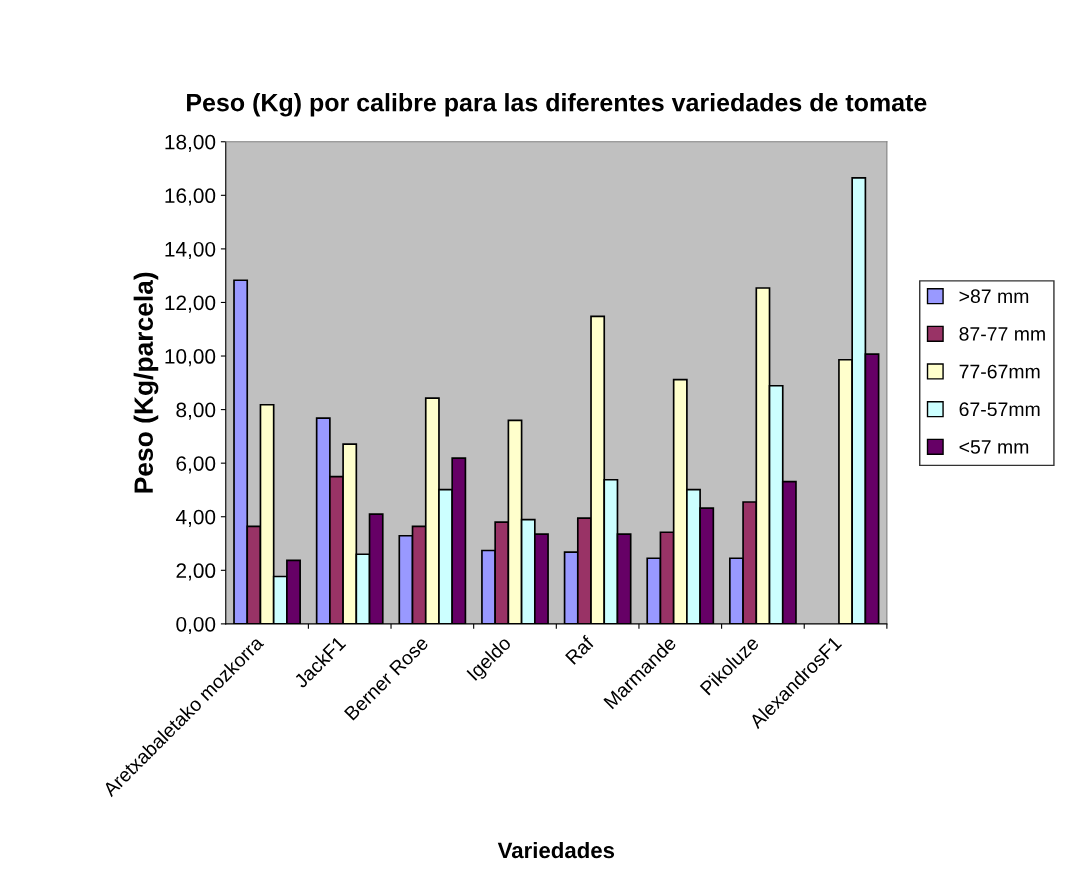 The height and width of the screenshot is (875, 1075). Describe the element at coordinates (190, 197) in the screenshot. I see `y-tick-label: 16,00` at that location.